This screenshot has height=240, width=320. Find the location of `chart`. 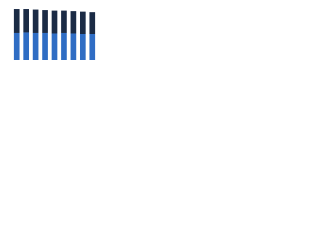

chart is located at coordinates (50, 35).